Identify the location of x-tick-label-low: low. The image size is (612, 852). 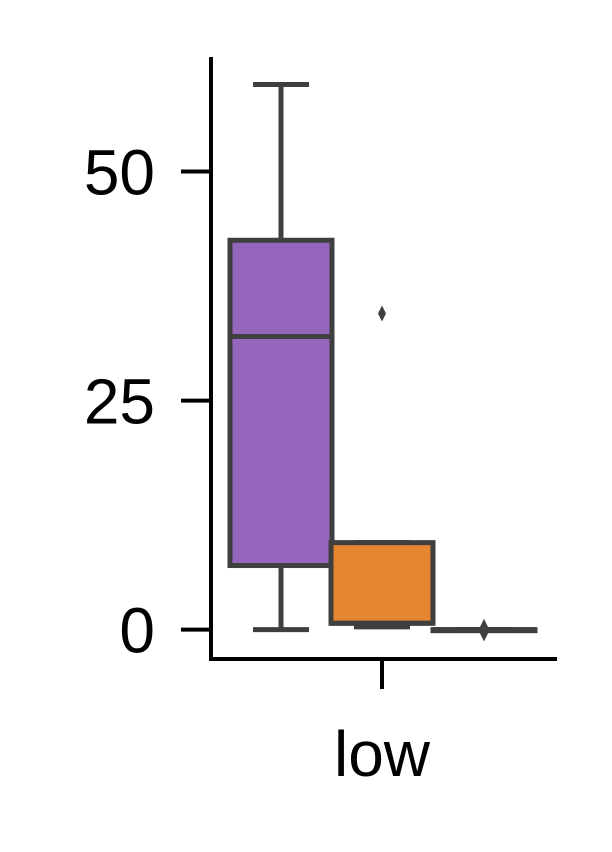
(382, 754).